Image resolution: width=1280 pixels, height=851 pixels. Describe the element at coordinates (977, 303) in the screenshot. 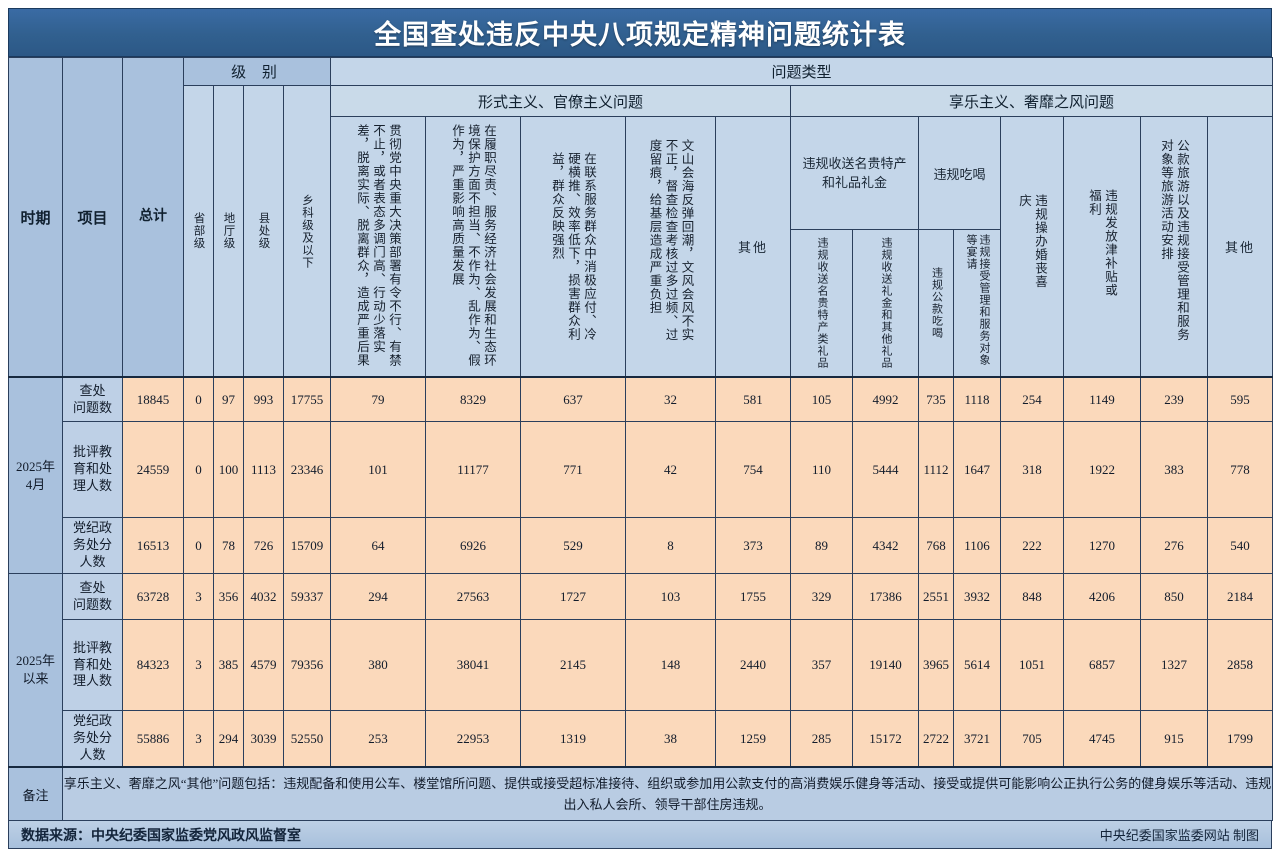

I see `header-eat-sub-2: 违规接受管理和服务对象等宴请` at that location.